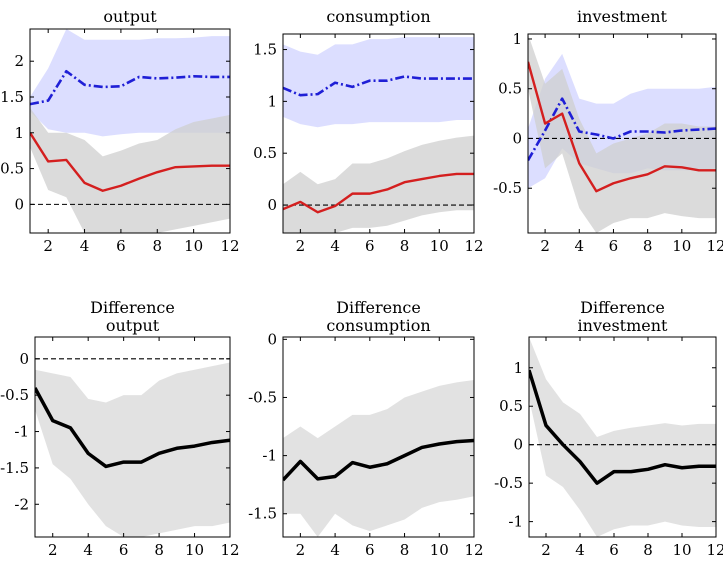  I want to click on chart-title: investment, so click(622, 16).